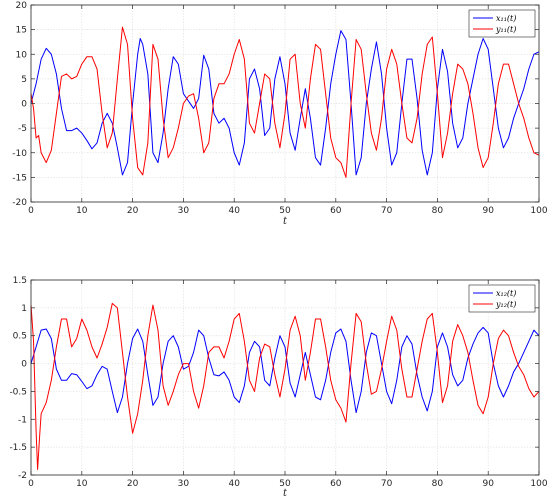 This screenshot has width=550, height=502. What do you see at coordinates (19, 178) in the screenshot?
I see `y-tick-label: -15` at bounding box center [19, 178].